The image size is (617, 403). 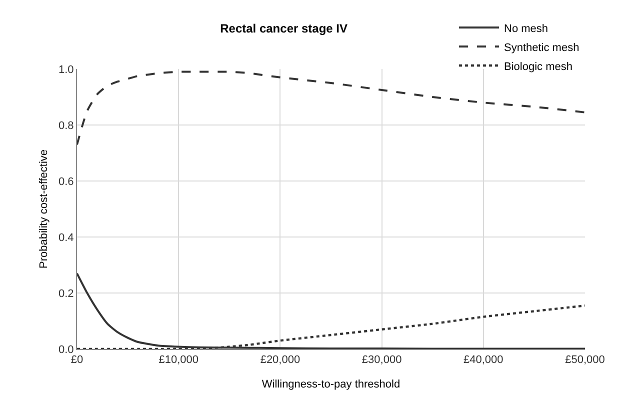 I want to click on y-tick-label: 0.8, so click(x=66, y=126).